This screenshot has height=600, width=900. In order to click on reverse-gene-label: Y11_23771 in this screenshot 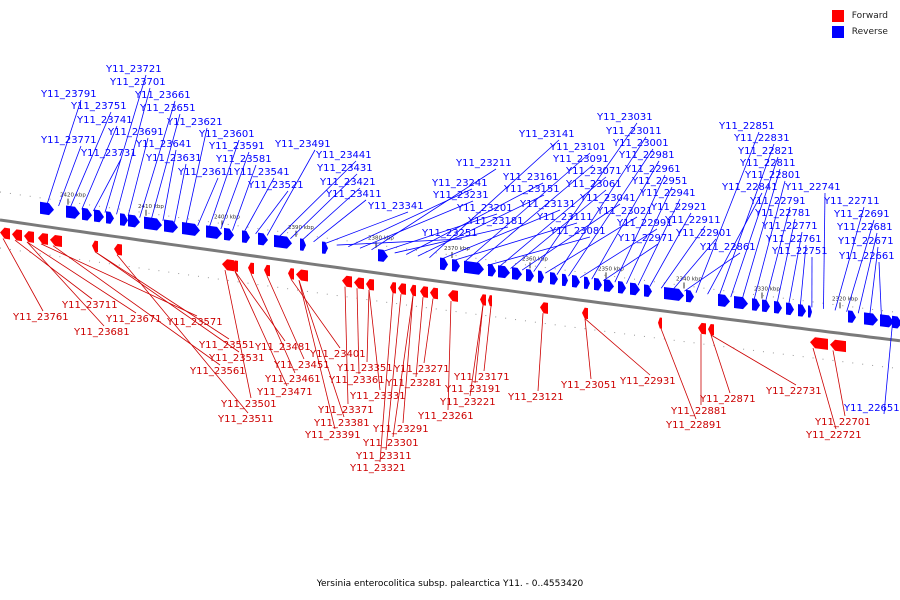, I will do `click(68, 140)`.